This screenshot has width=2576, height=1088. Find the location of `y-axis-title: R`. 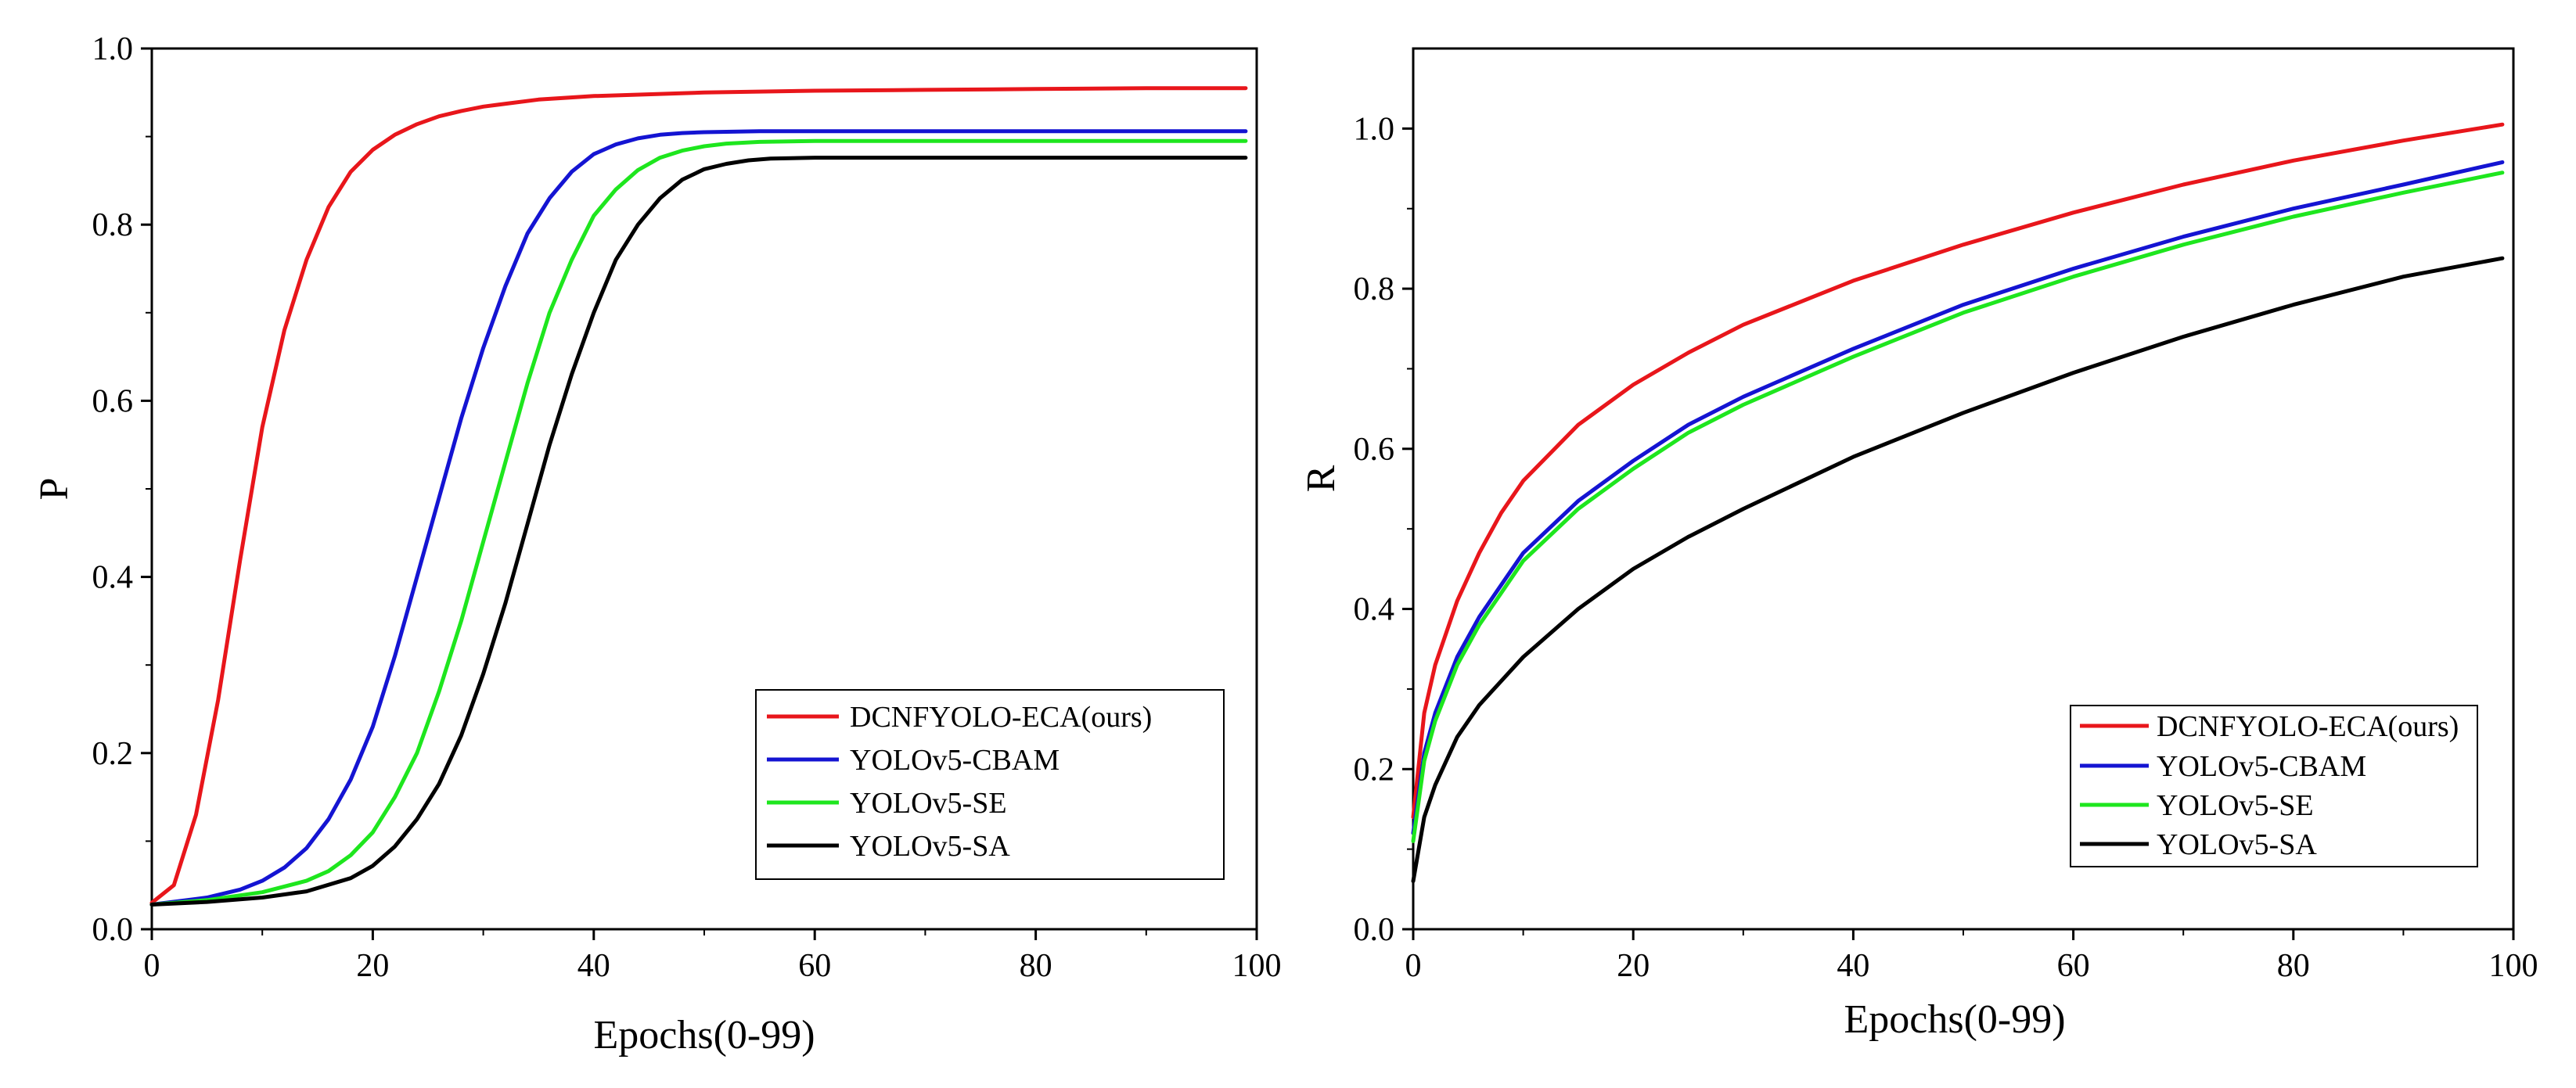

y-axis-title: R is located at coordinates (1321, 478).